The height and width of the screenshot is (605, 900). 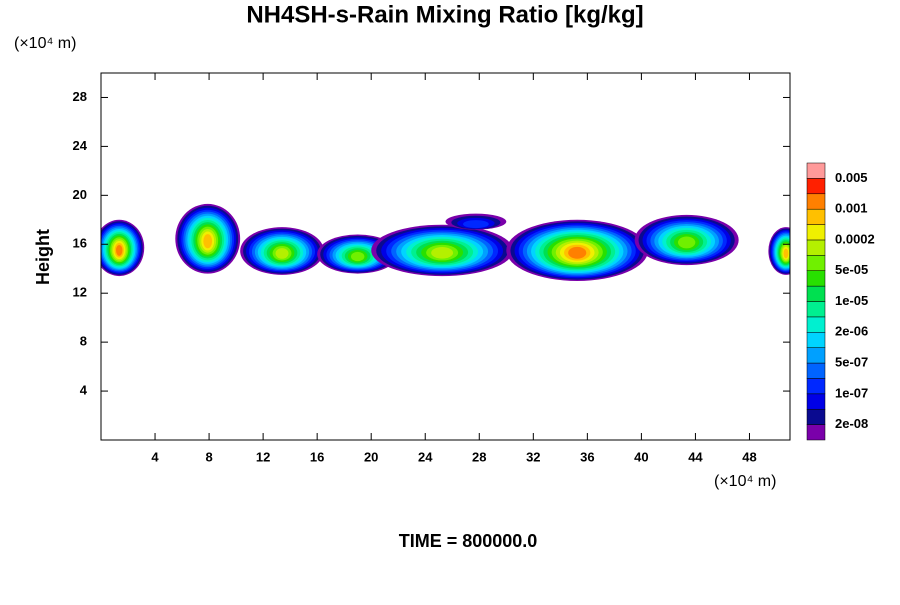 What do you see at coordinates (80, 96) in the screenshot?
I see `y-tick-label: 28` at bounding box center [80, 96].